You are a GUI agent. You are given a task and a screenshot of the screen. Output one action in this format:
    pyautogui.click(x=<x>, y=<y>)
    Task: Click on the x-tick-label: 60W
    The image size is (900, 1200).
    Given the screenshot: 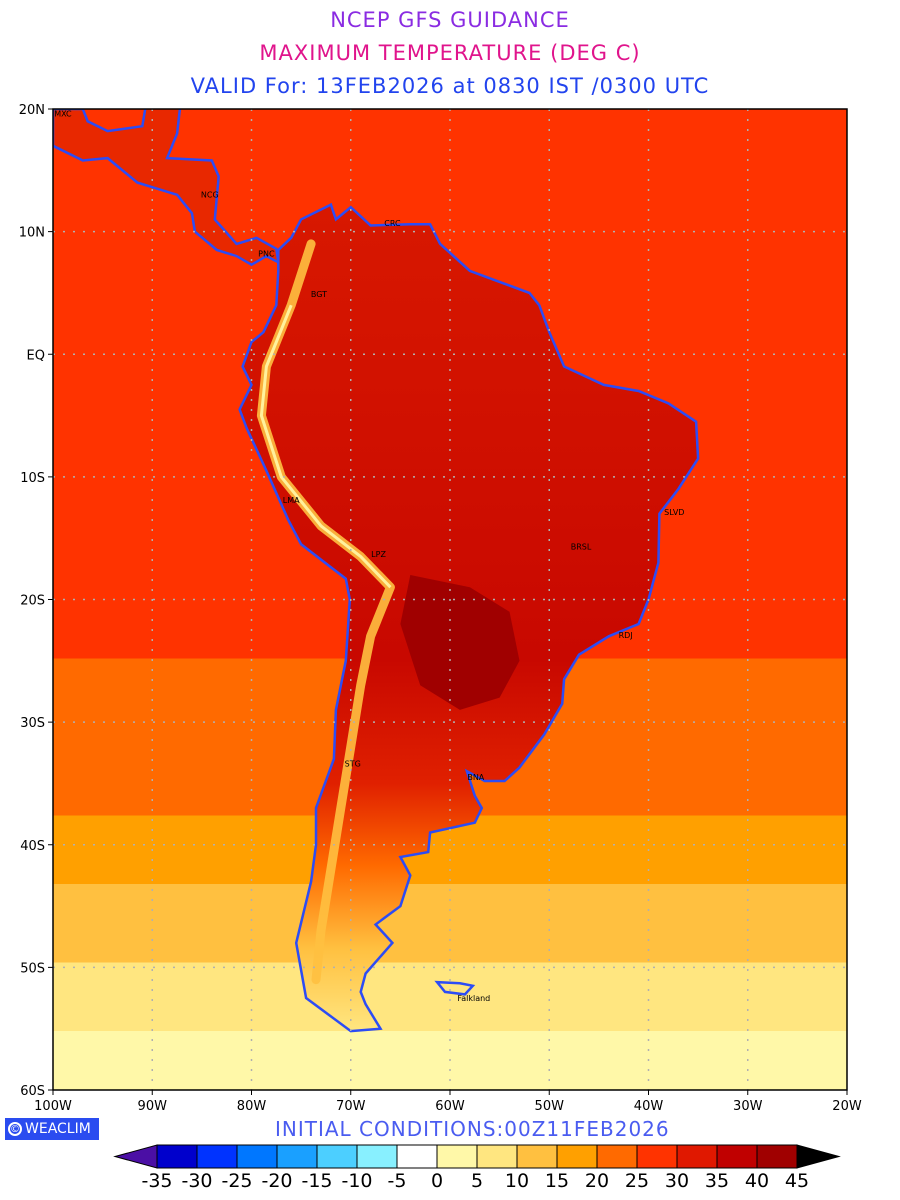 What is the action you would take?
    pyautogui.click(x=450, y=1106)
    